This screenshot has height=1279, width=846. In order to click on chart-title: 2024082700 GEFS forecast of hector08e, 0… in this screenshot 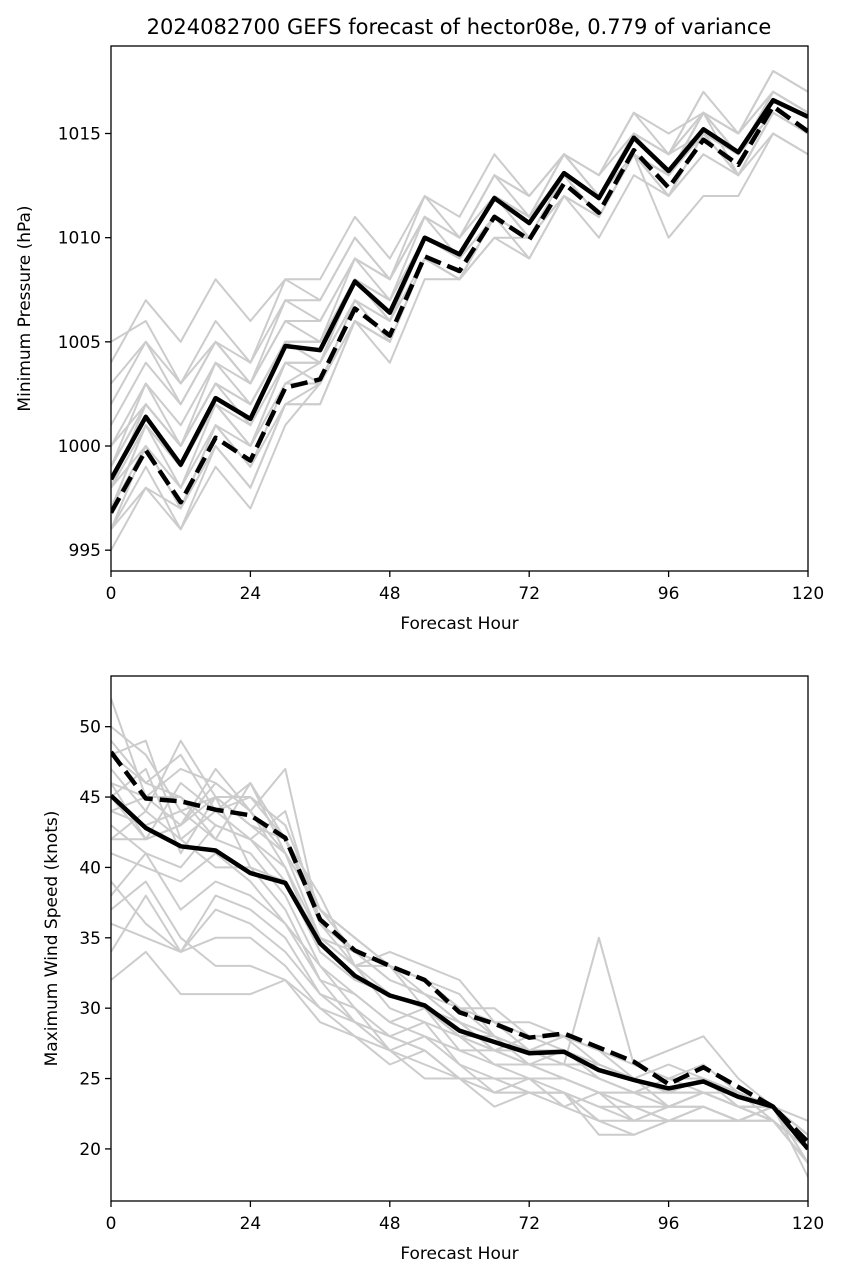, I will do `click(459, 27)`.